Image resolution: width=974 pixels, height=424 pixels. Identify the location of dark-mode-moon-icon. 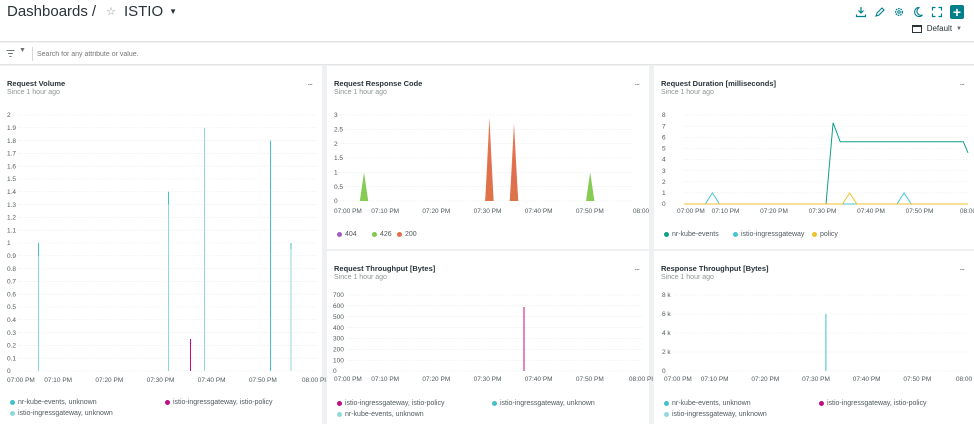
(917, 11).